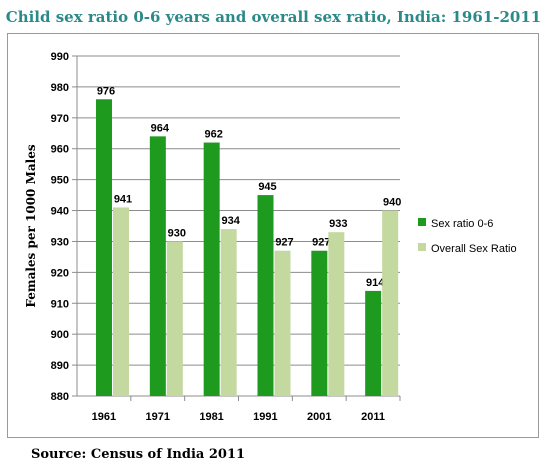 This screenshot has width=547, height=468. Describe the element at coordinates (104, 417) in the screenshot. I see `x-tick-label: 1961` at that location.